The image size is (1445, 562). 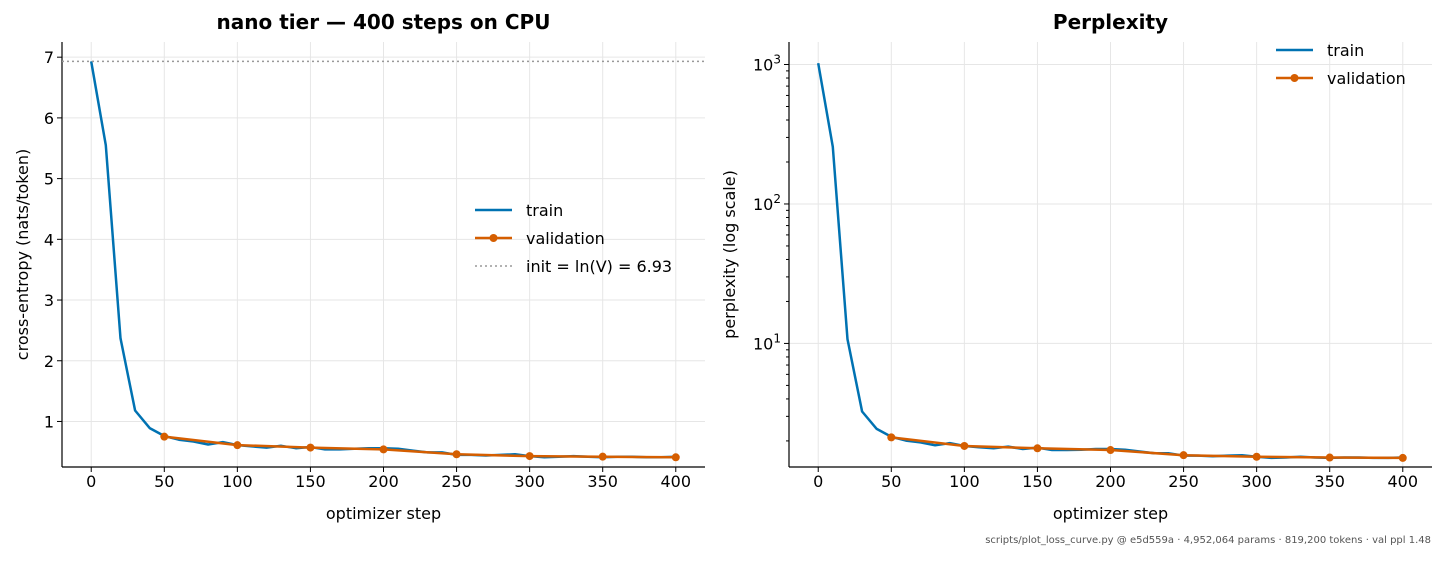 I want to click on legend-label: init = ln(V) = 6.93, so click(x=599, y=266).